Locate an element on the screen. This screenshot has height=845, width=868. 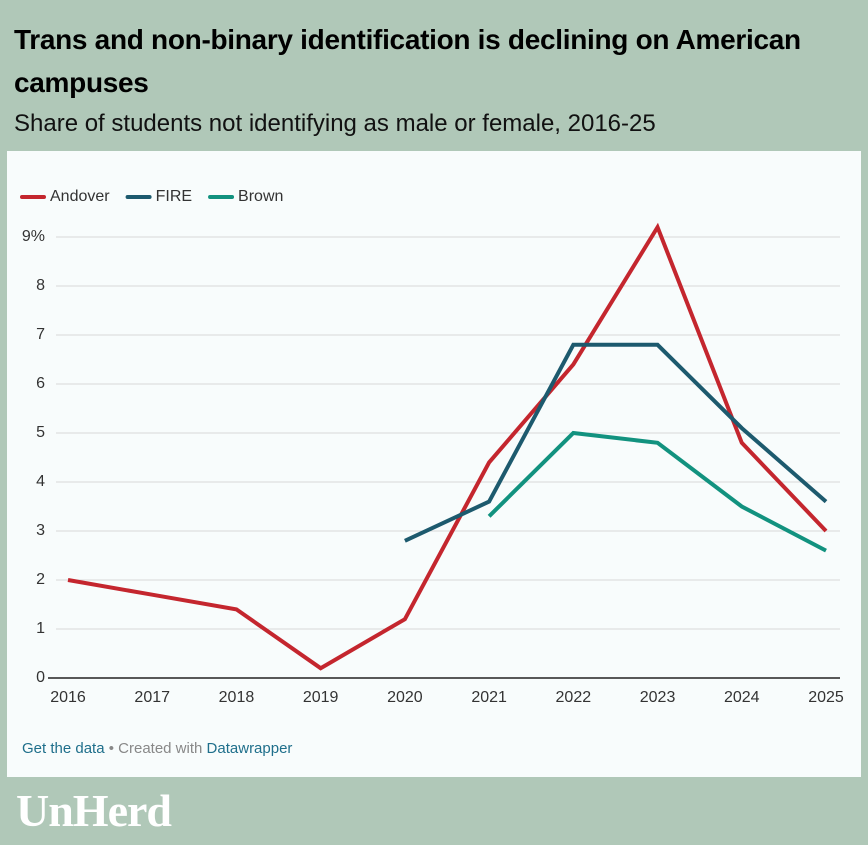
y-tick-label: 0 is located at coordinates (40, 677).